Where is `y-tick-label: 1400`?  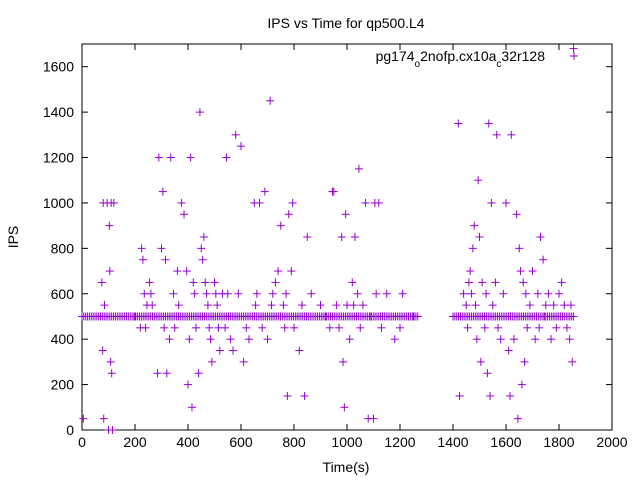
y-tick-label: 1400 is located at coordinates (58, 112).